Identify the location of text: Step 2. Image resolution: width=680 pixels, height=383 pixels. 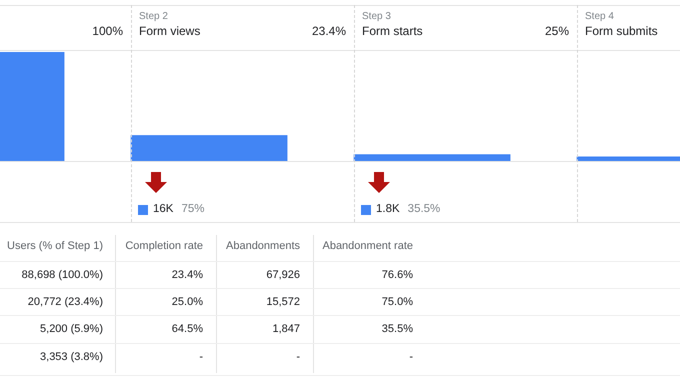
(153, 16).